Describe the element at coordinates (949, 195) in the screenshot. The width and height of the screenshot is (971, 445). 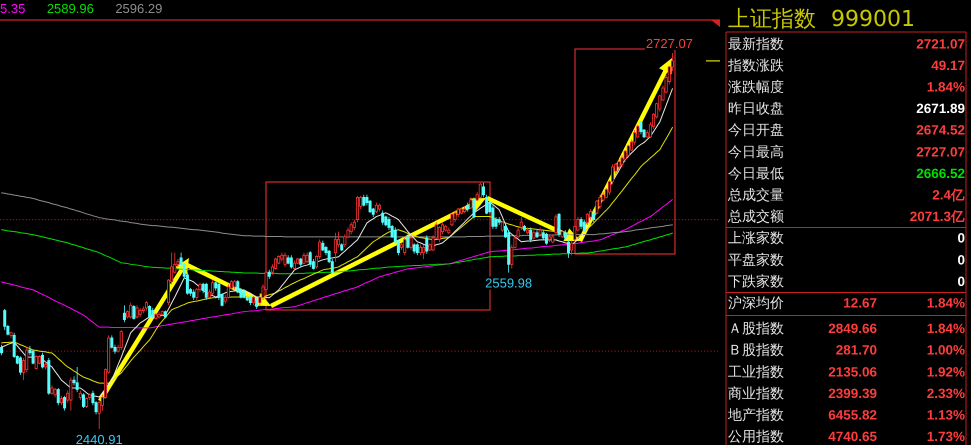
I see `data-label: 2.4亿` at that location.